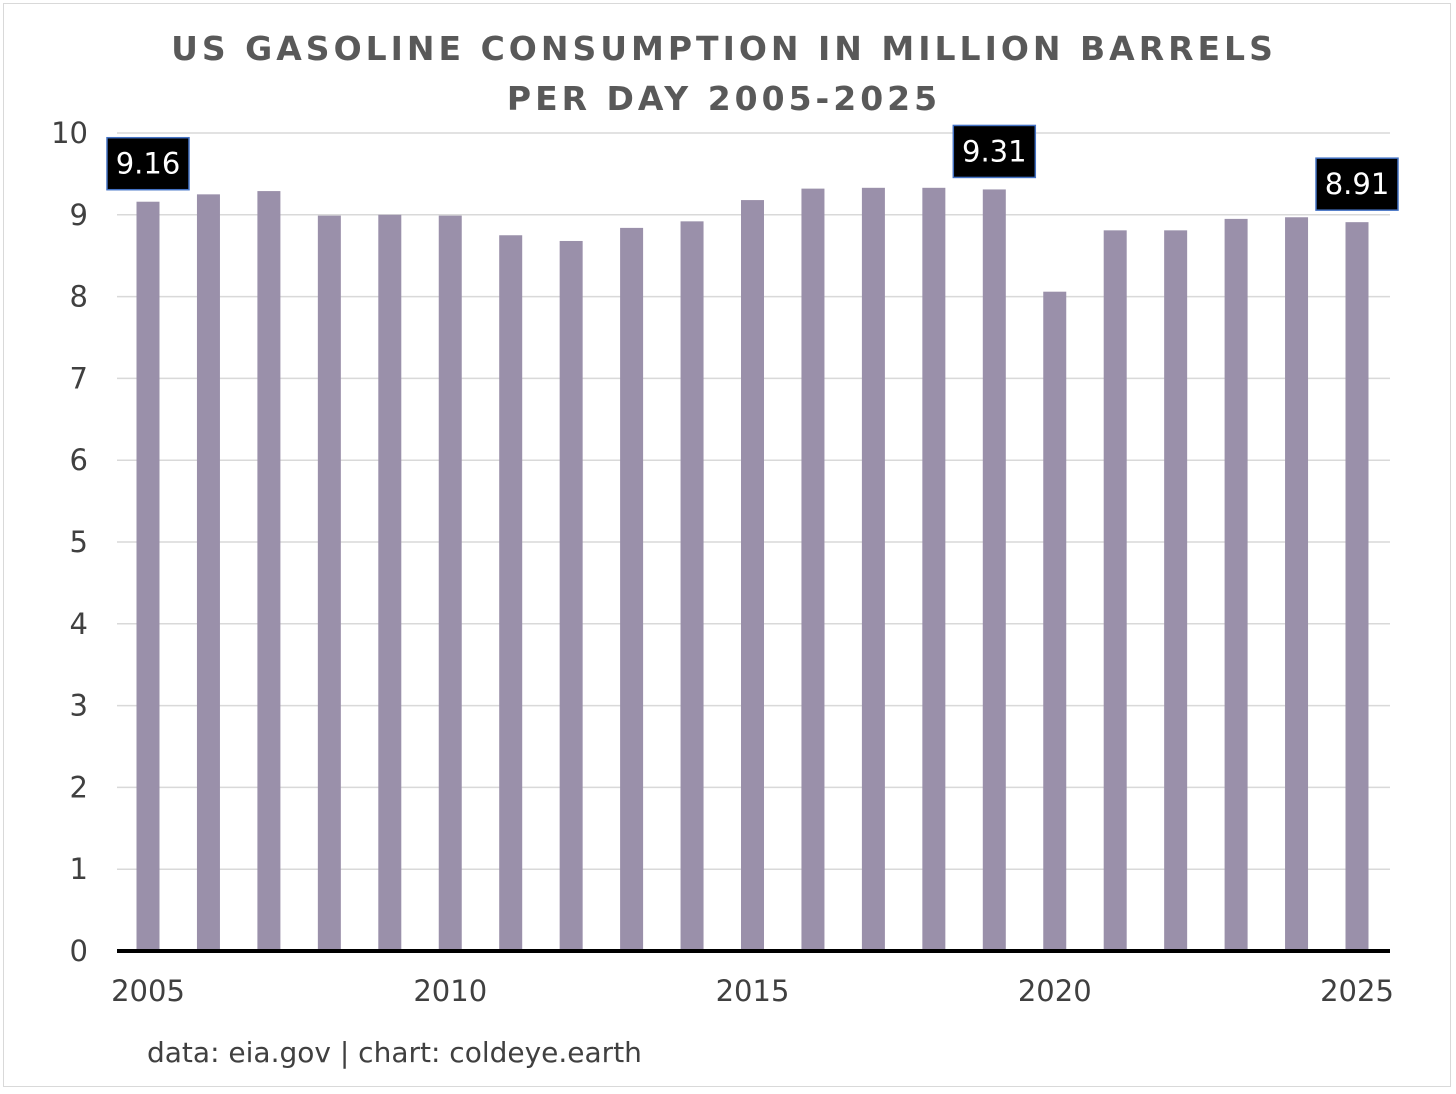  What do you see at coordinates (450, 991) in the screenshot?
I see `x-tick-label-2010: 2010` at bounding box center [450, 991].